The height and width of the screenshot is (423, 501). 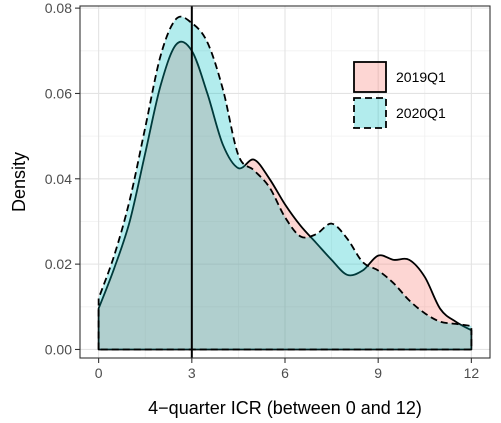 I want to click on y-axis-title: Density, so click(x=19, y=182).